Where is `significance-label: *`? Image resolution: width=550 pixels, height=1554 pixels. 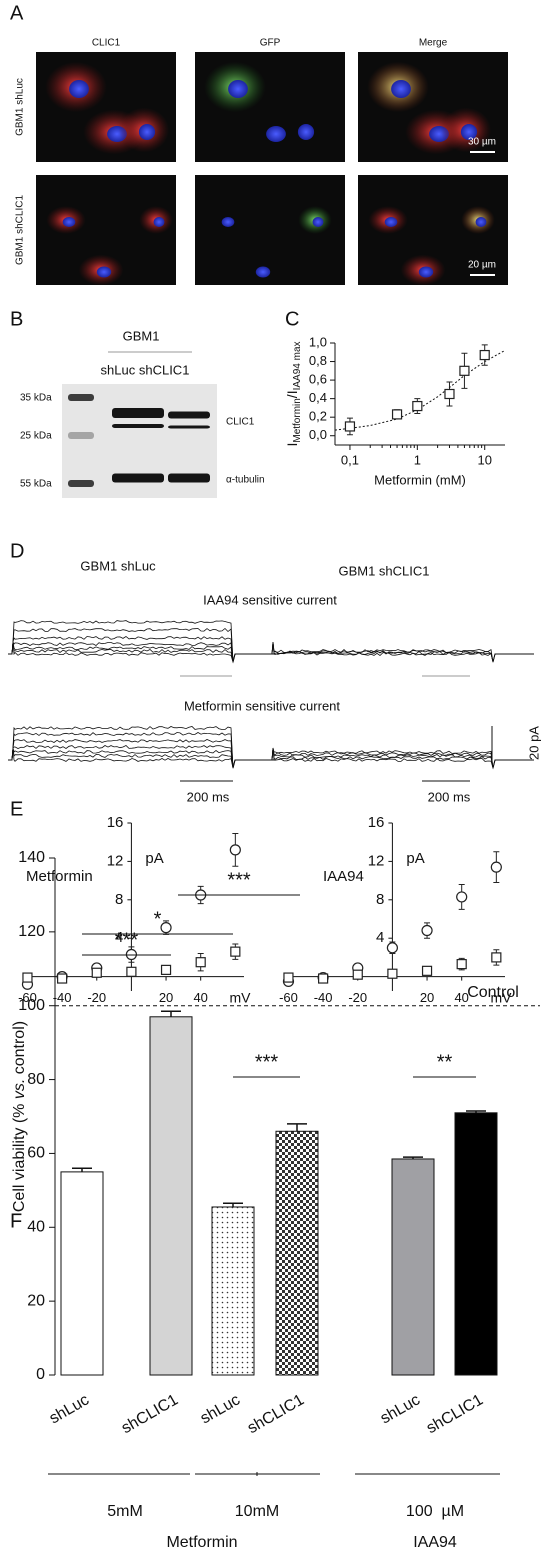 significance-label: * is located at coordinates (158, 919).